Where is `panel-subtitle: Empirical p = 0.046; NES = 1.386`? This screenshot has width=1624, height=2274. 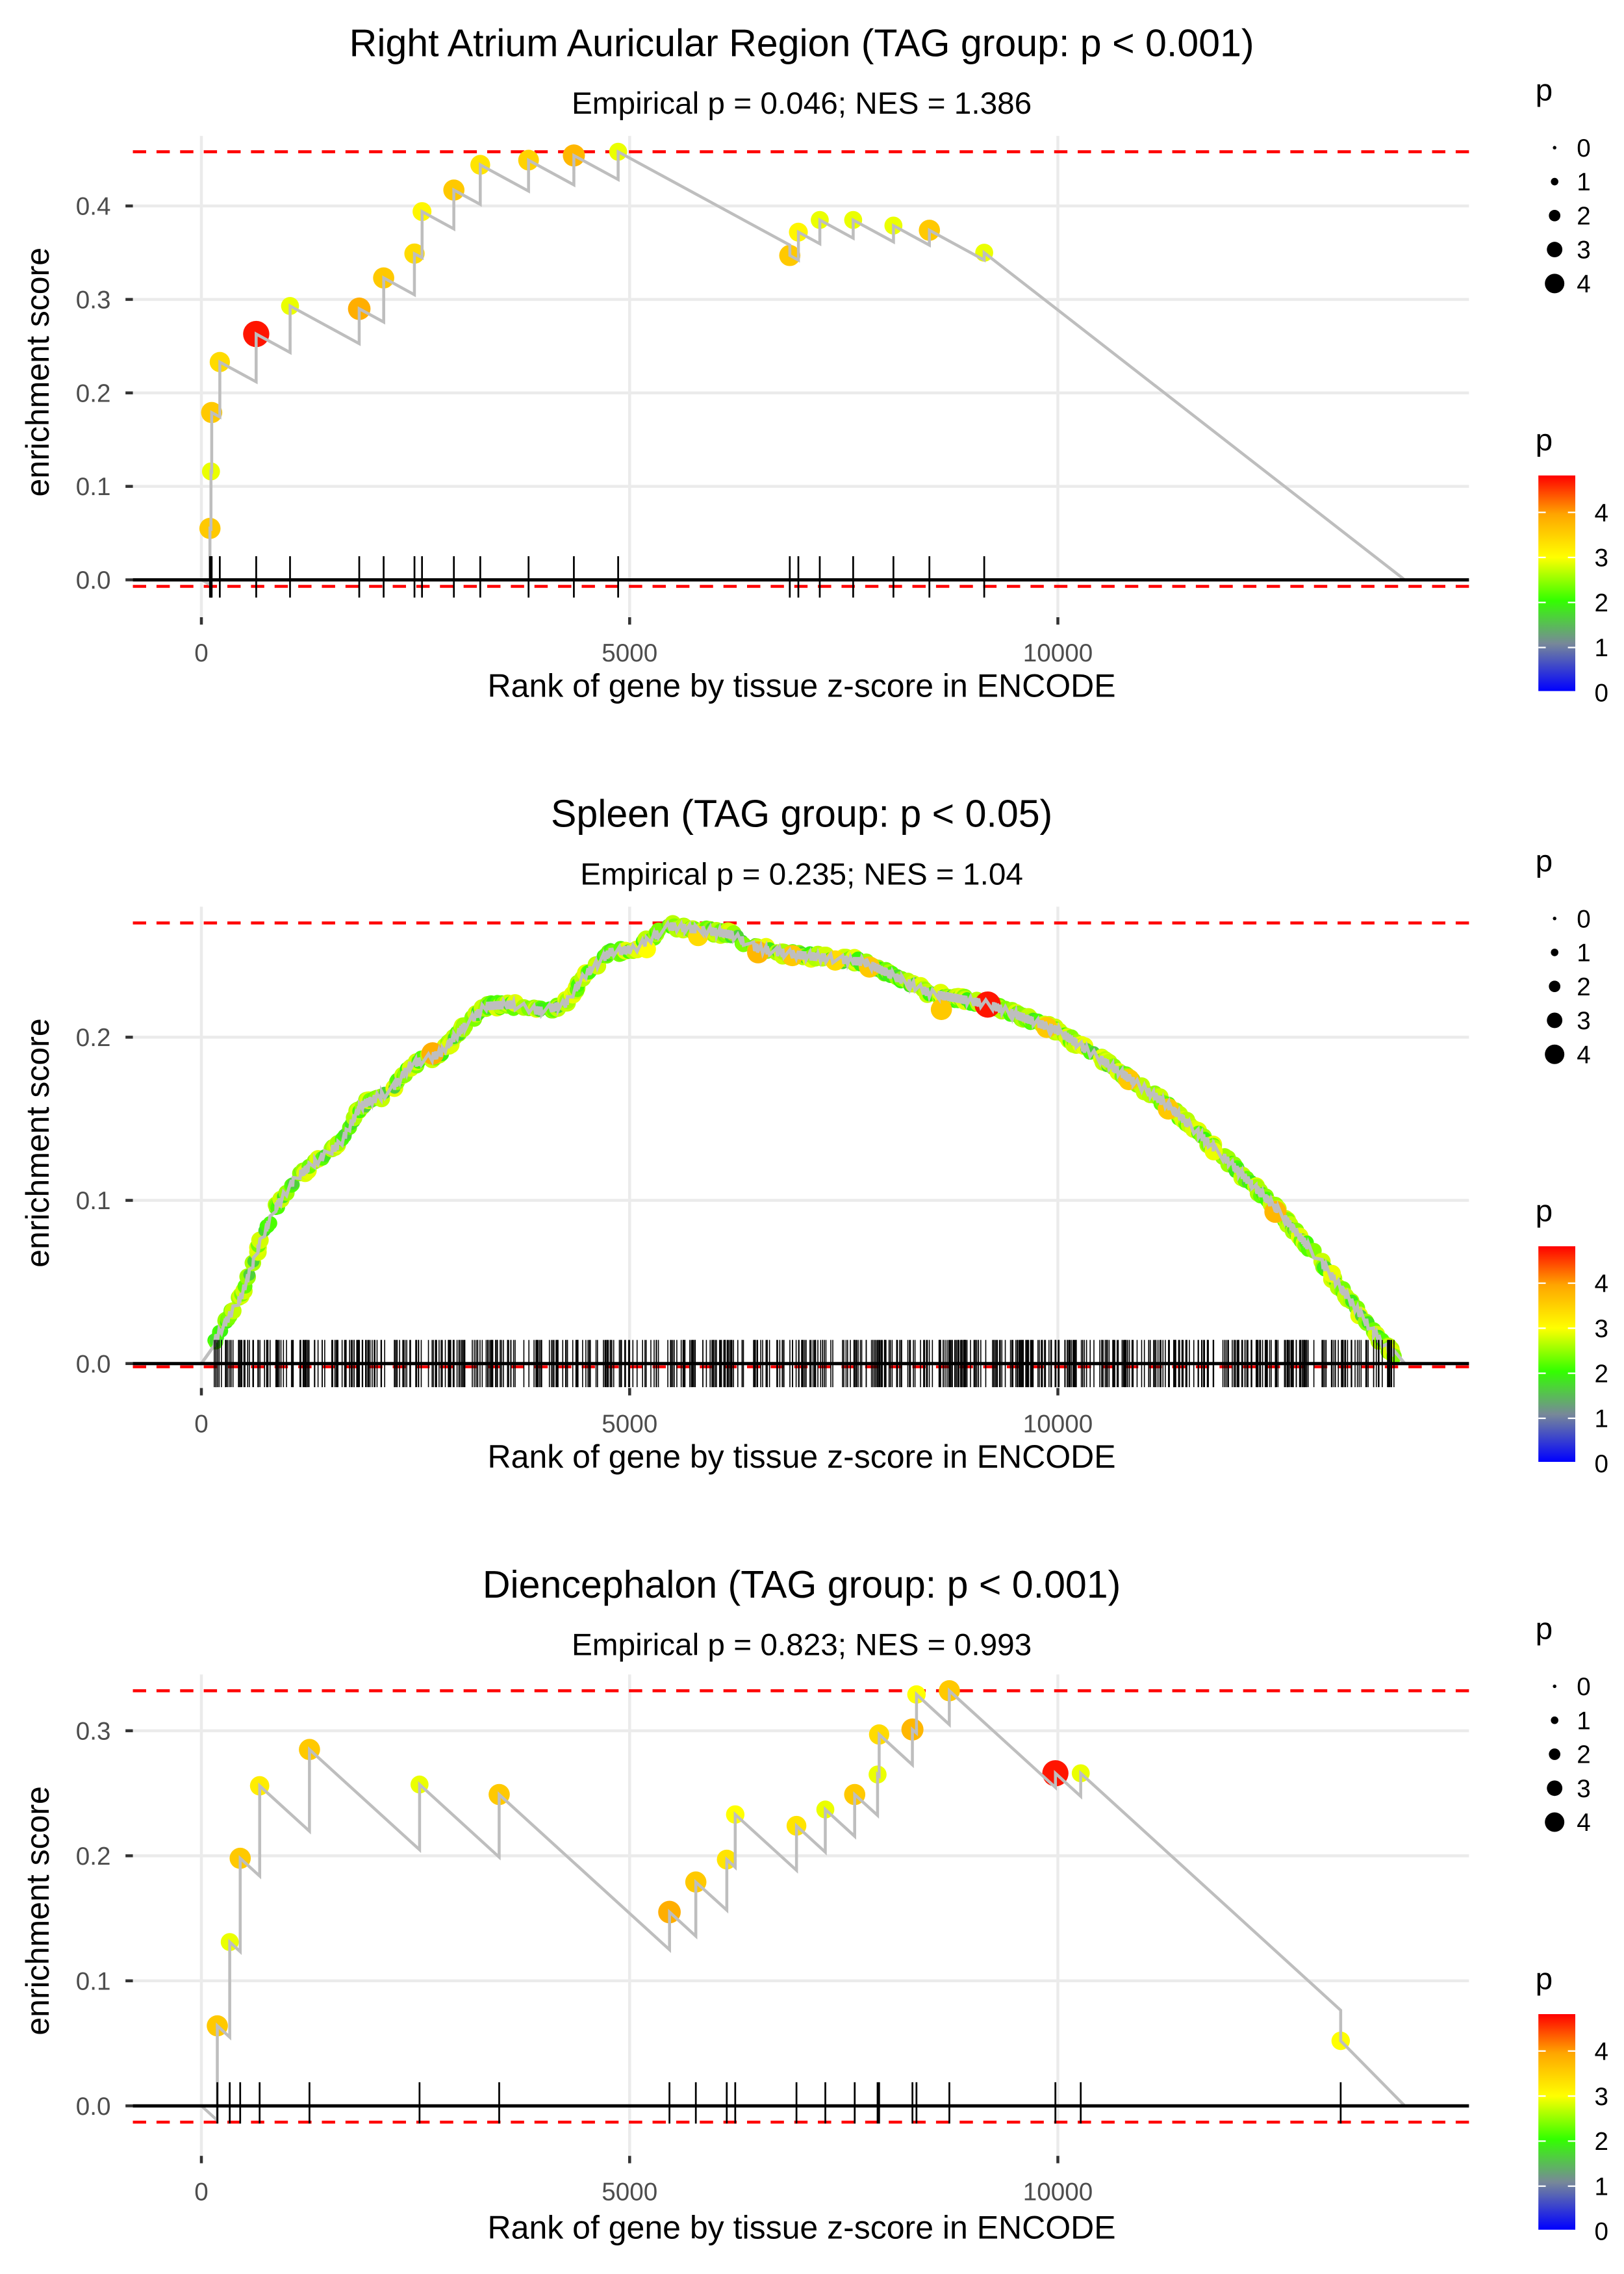
panel-subtitle: Empirical p = 0.046; NES = 1.386 is located at coordinates (802, 103).